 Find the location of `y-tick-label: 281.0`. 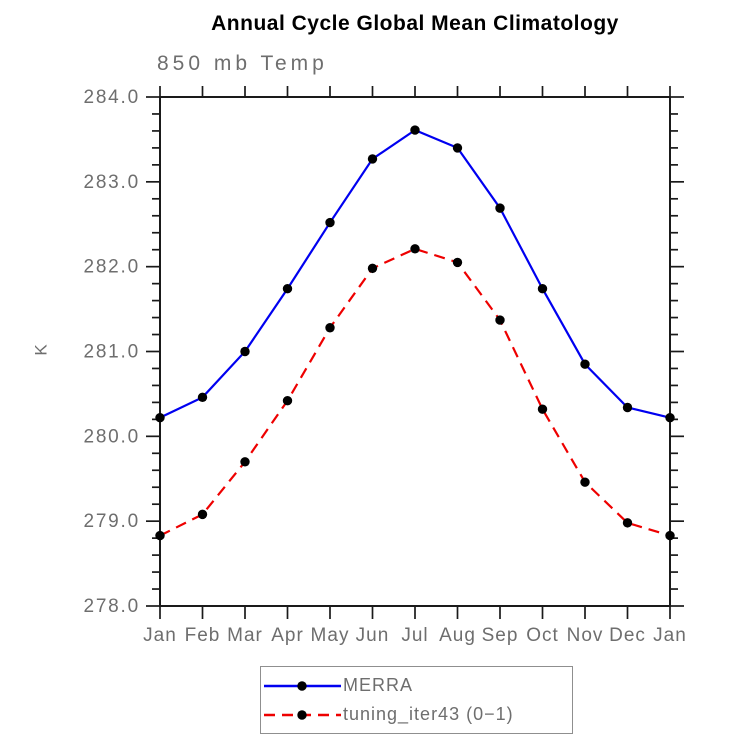

y-tick-label: 281.0 is located at coordinates (111, 352).